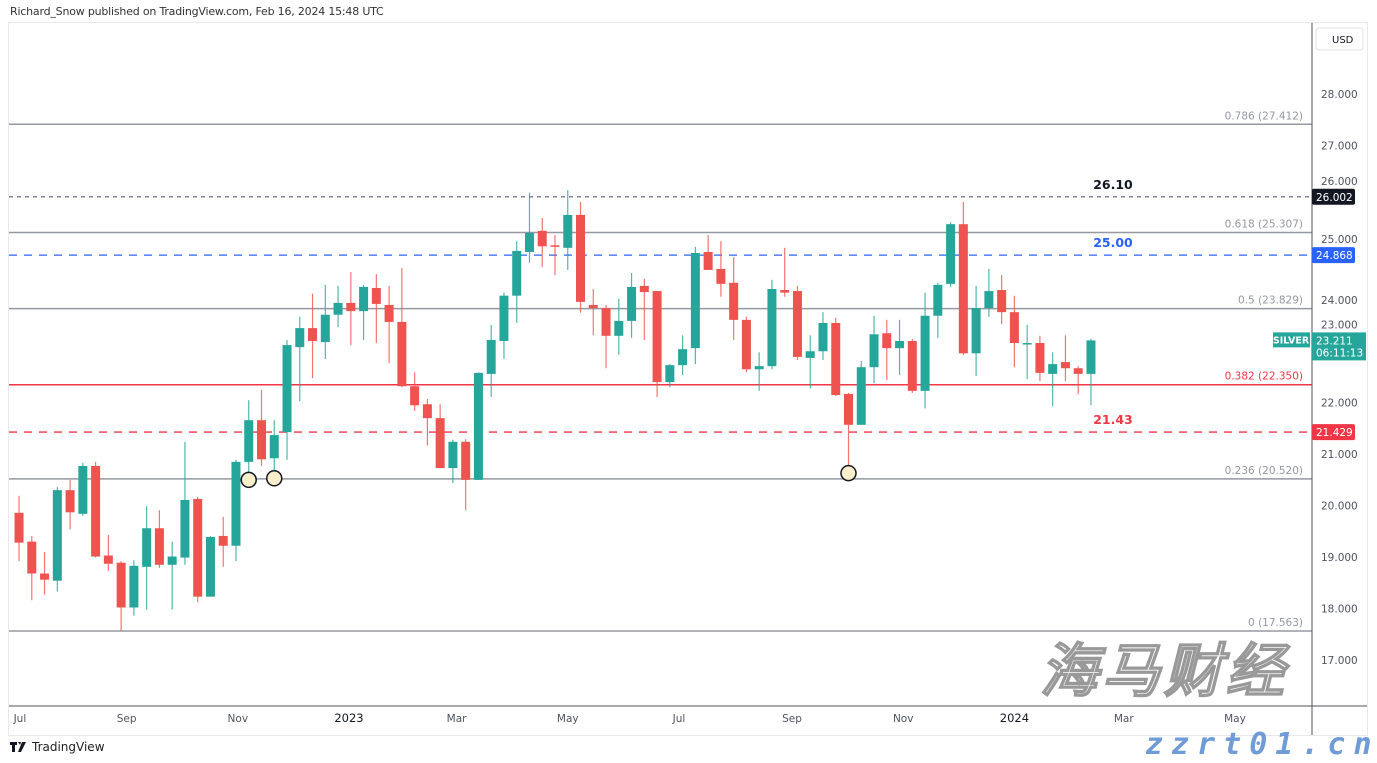  I want to click on tradingview-logo-icon, so click(18, 747).